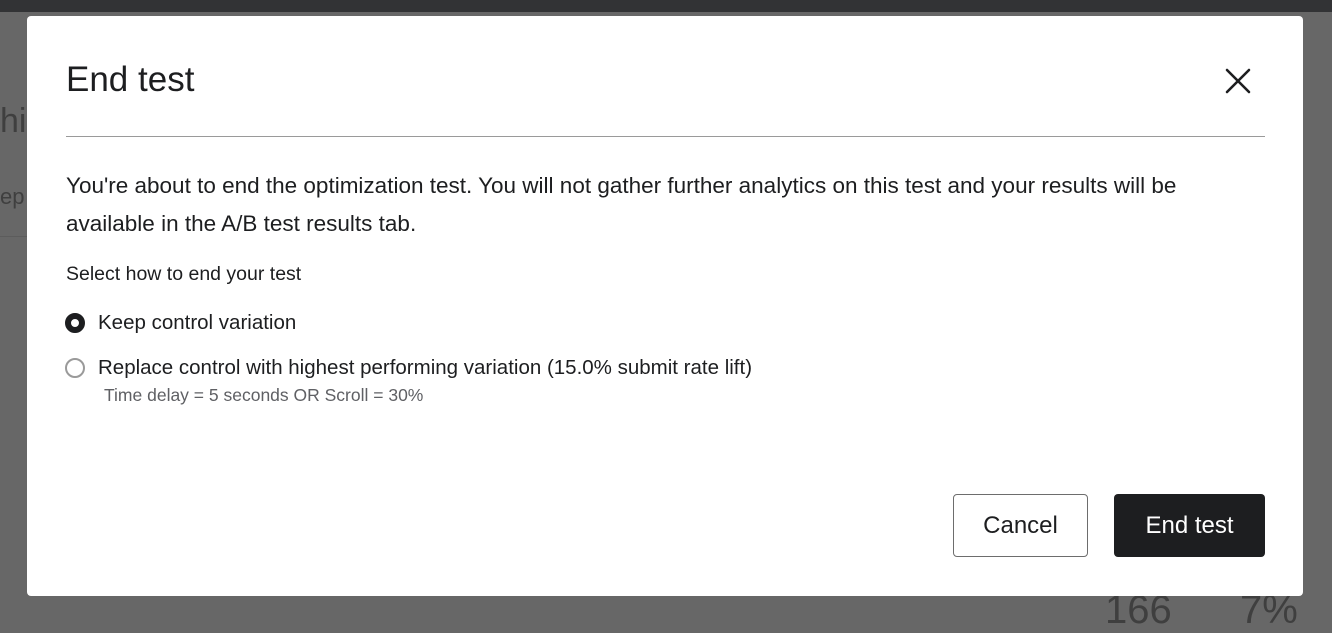  I want to click on divider, so click(665, 136).